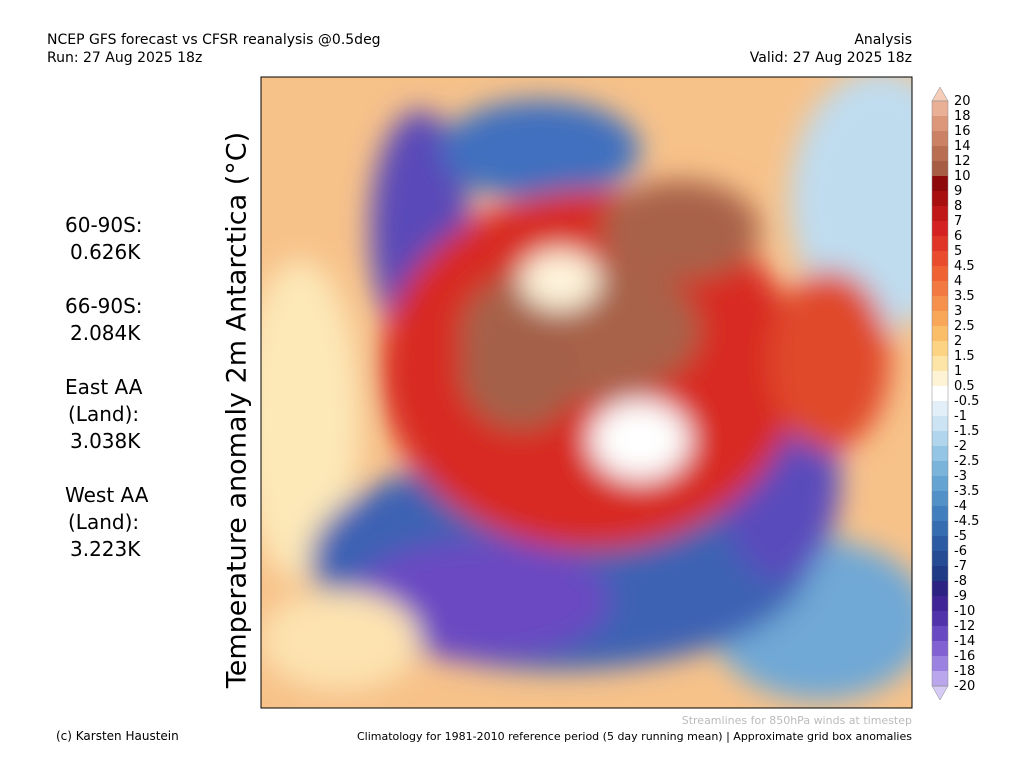 The width and height of the screenshot is (1024, 772). I want to click on colorbar-label: -1, so click(960, 416).